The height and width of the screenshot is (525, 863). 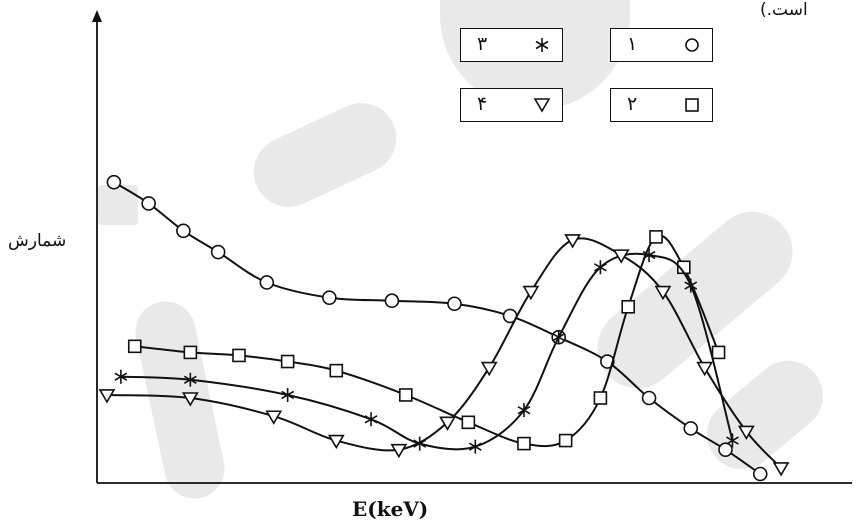 I want to click on circle-marker-icon, so click(x=692, y=45).